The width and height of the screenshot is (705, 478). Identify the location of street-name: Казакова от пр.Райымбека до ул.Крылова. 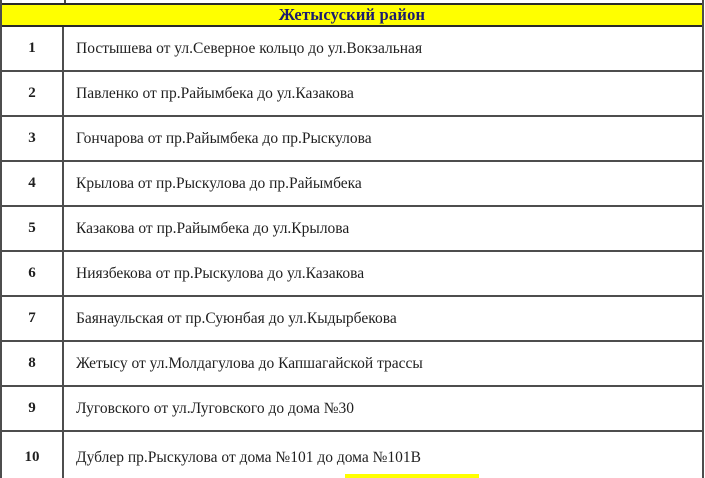
(213, 228).